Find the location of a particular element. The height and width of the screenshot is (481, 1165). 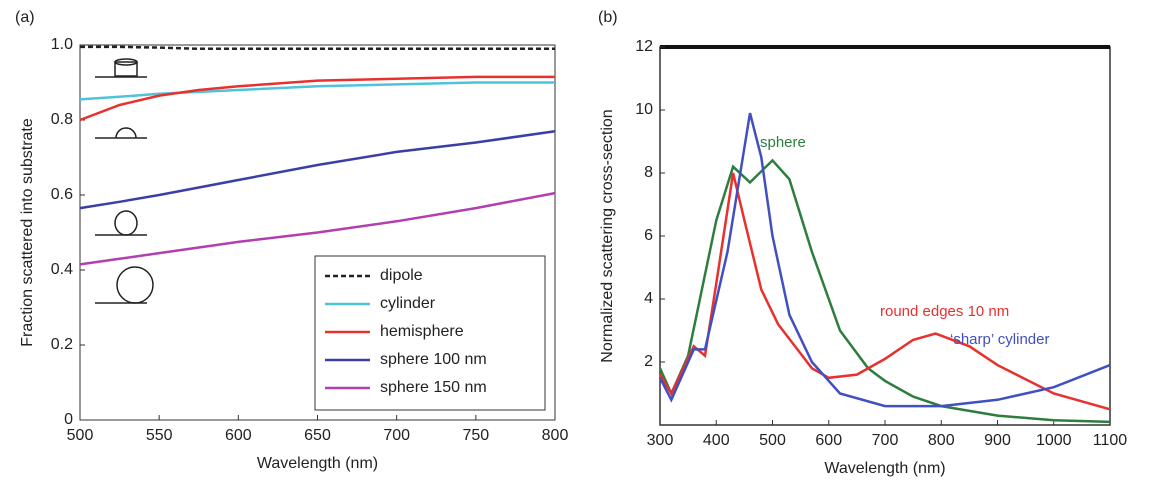

x-tick-label: 900 is located at coordinates (997, 440).